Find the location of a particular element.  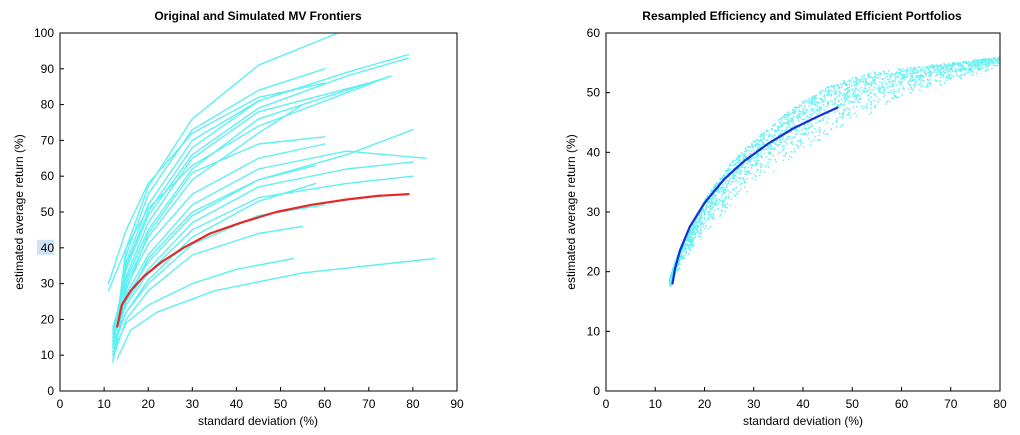

x-tick-label: 30 is located at coordinates (754, 404).